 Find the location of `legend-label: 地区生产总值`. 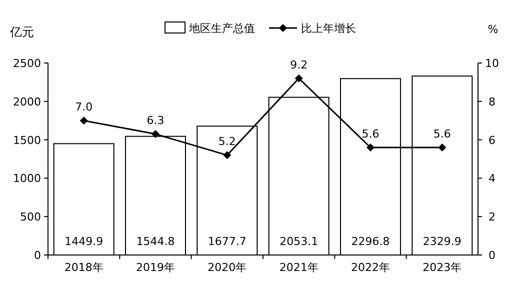

legend-label: 地区生产总值 is located at coordinates (222, 28).